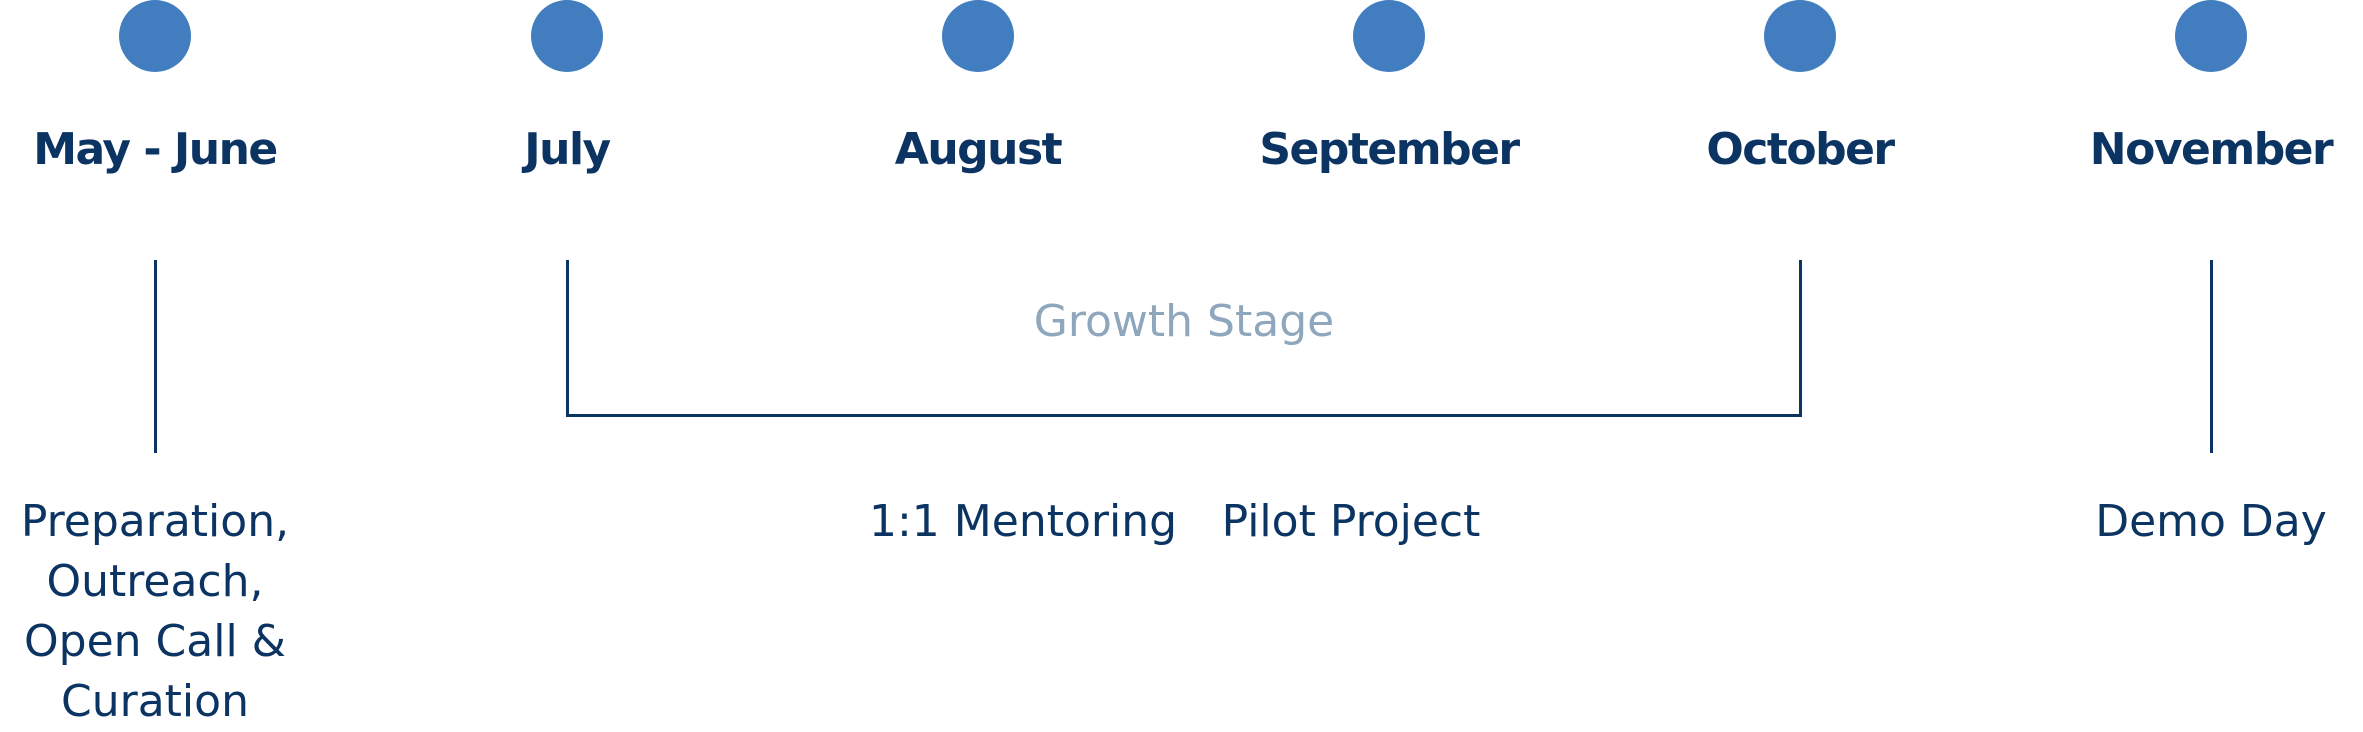  I want to click on milestone-dot-november, so click(2211, 36).